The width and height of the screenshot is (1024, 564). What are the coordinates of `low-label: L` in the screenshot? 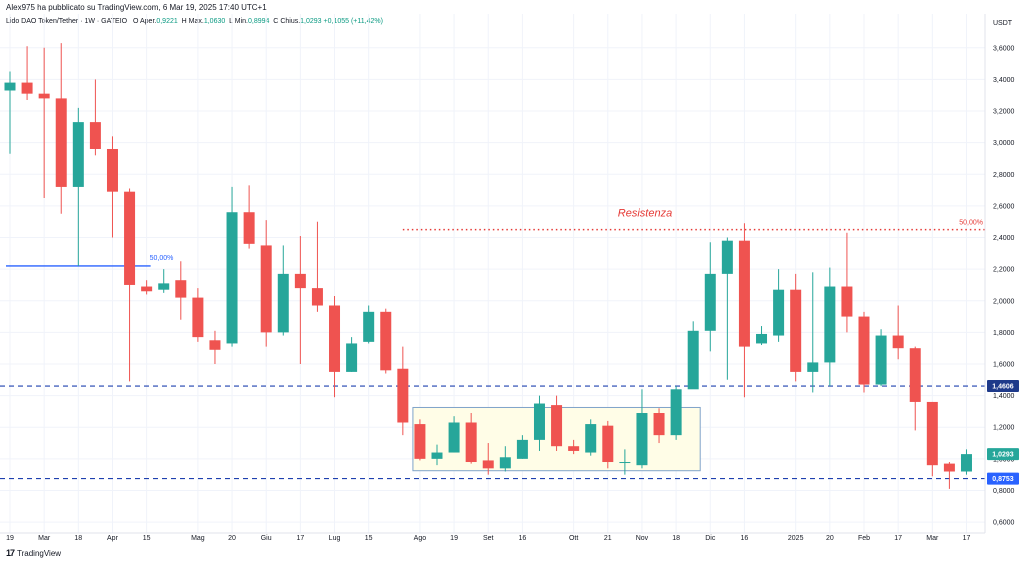 It's located at (231, 21).